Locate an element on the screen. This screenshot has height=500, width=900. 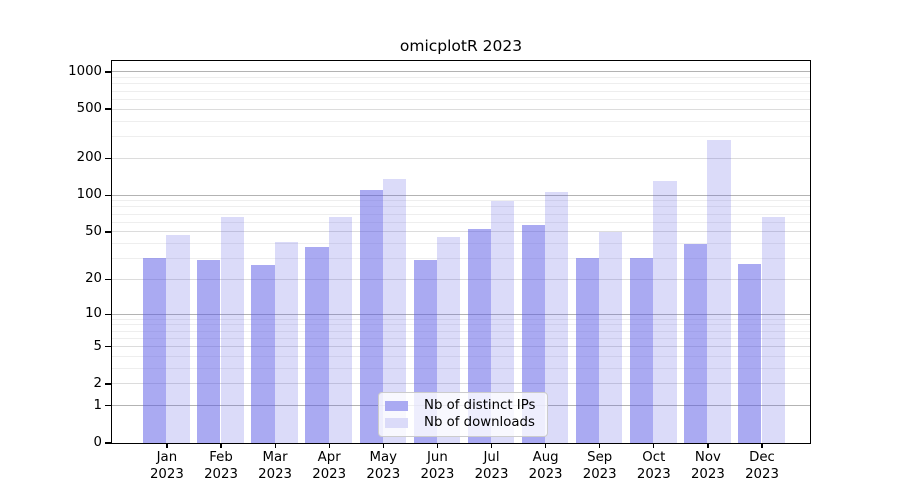
x-tick-label-dec: Dec 2023 is located at coordinates (762, 466).